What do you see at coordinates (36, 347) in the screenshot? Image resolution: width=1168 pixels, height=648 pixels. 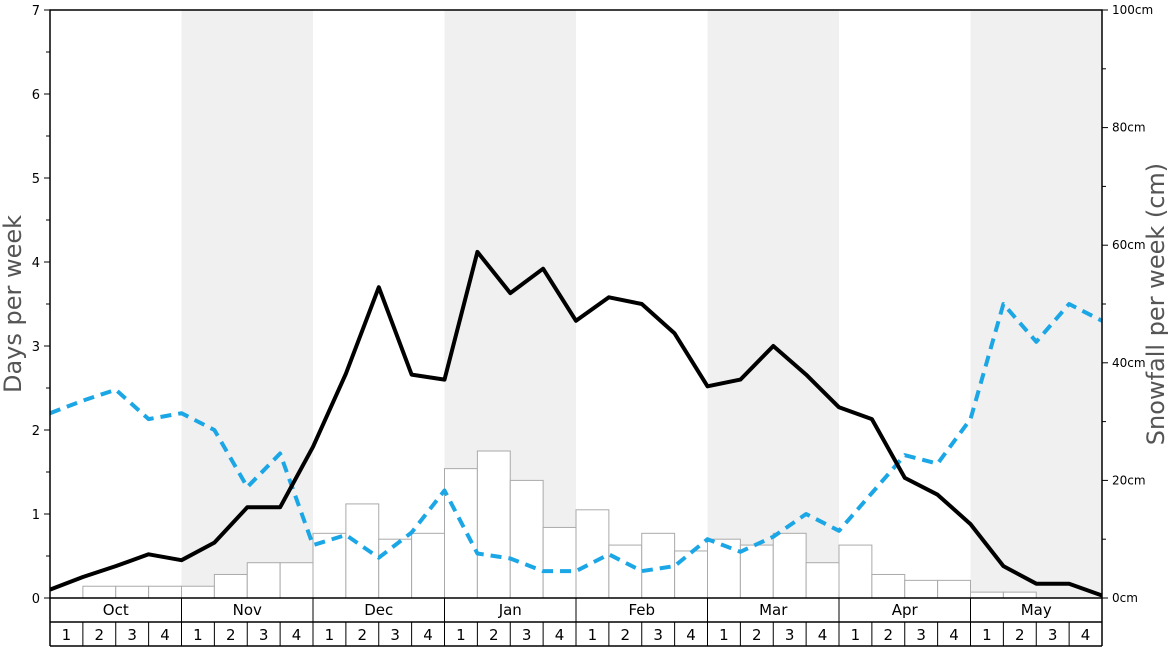 I see `y-tick-label: 3` at bounding box center [36, 347].